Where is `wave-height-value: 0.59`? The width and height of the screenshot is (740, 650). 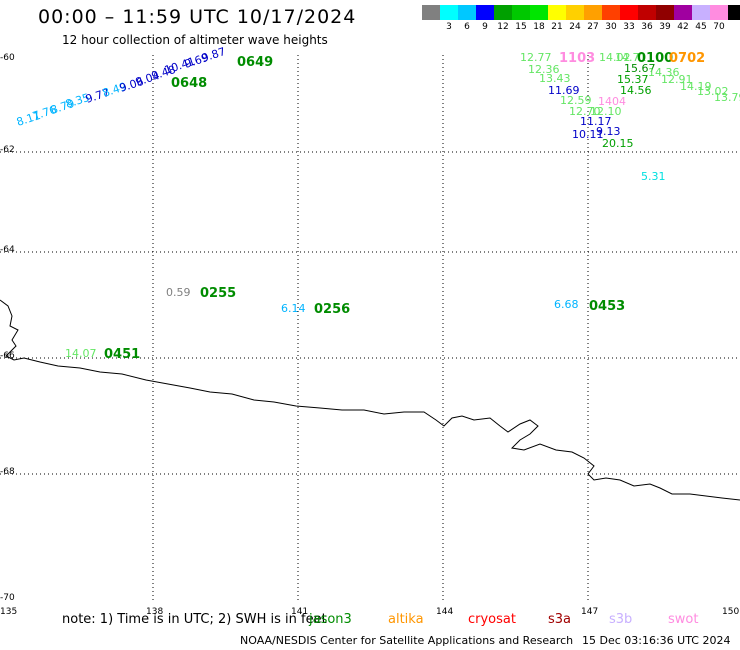
wave-height-value: 0.59 is located at coordinates (178, 292).